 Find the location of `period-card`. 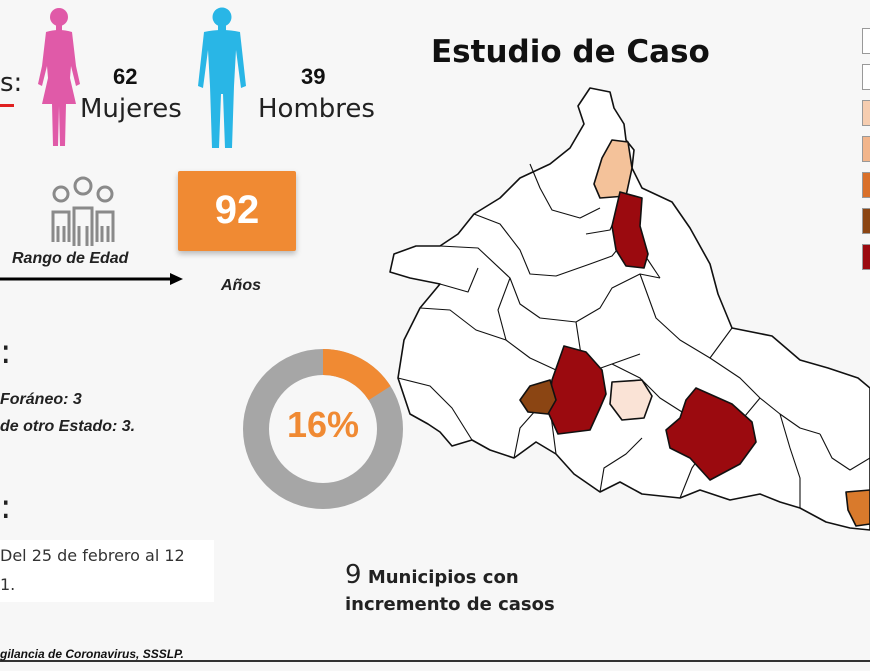

period-card is located at coordinates (107, 571).